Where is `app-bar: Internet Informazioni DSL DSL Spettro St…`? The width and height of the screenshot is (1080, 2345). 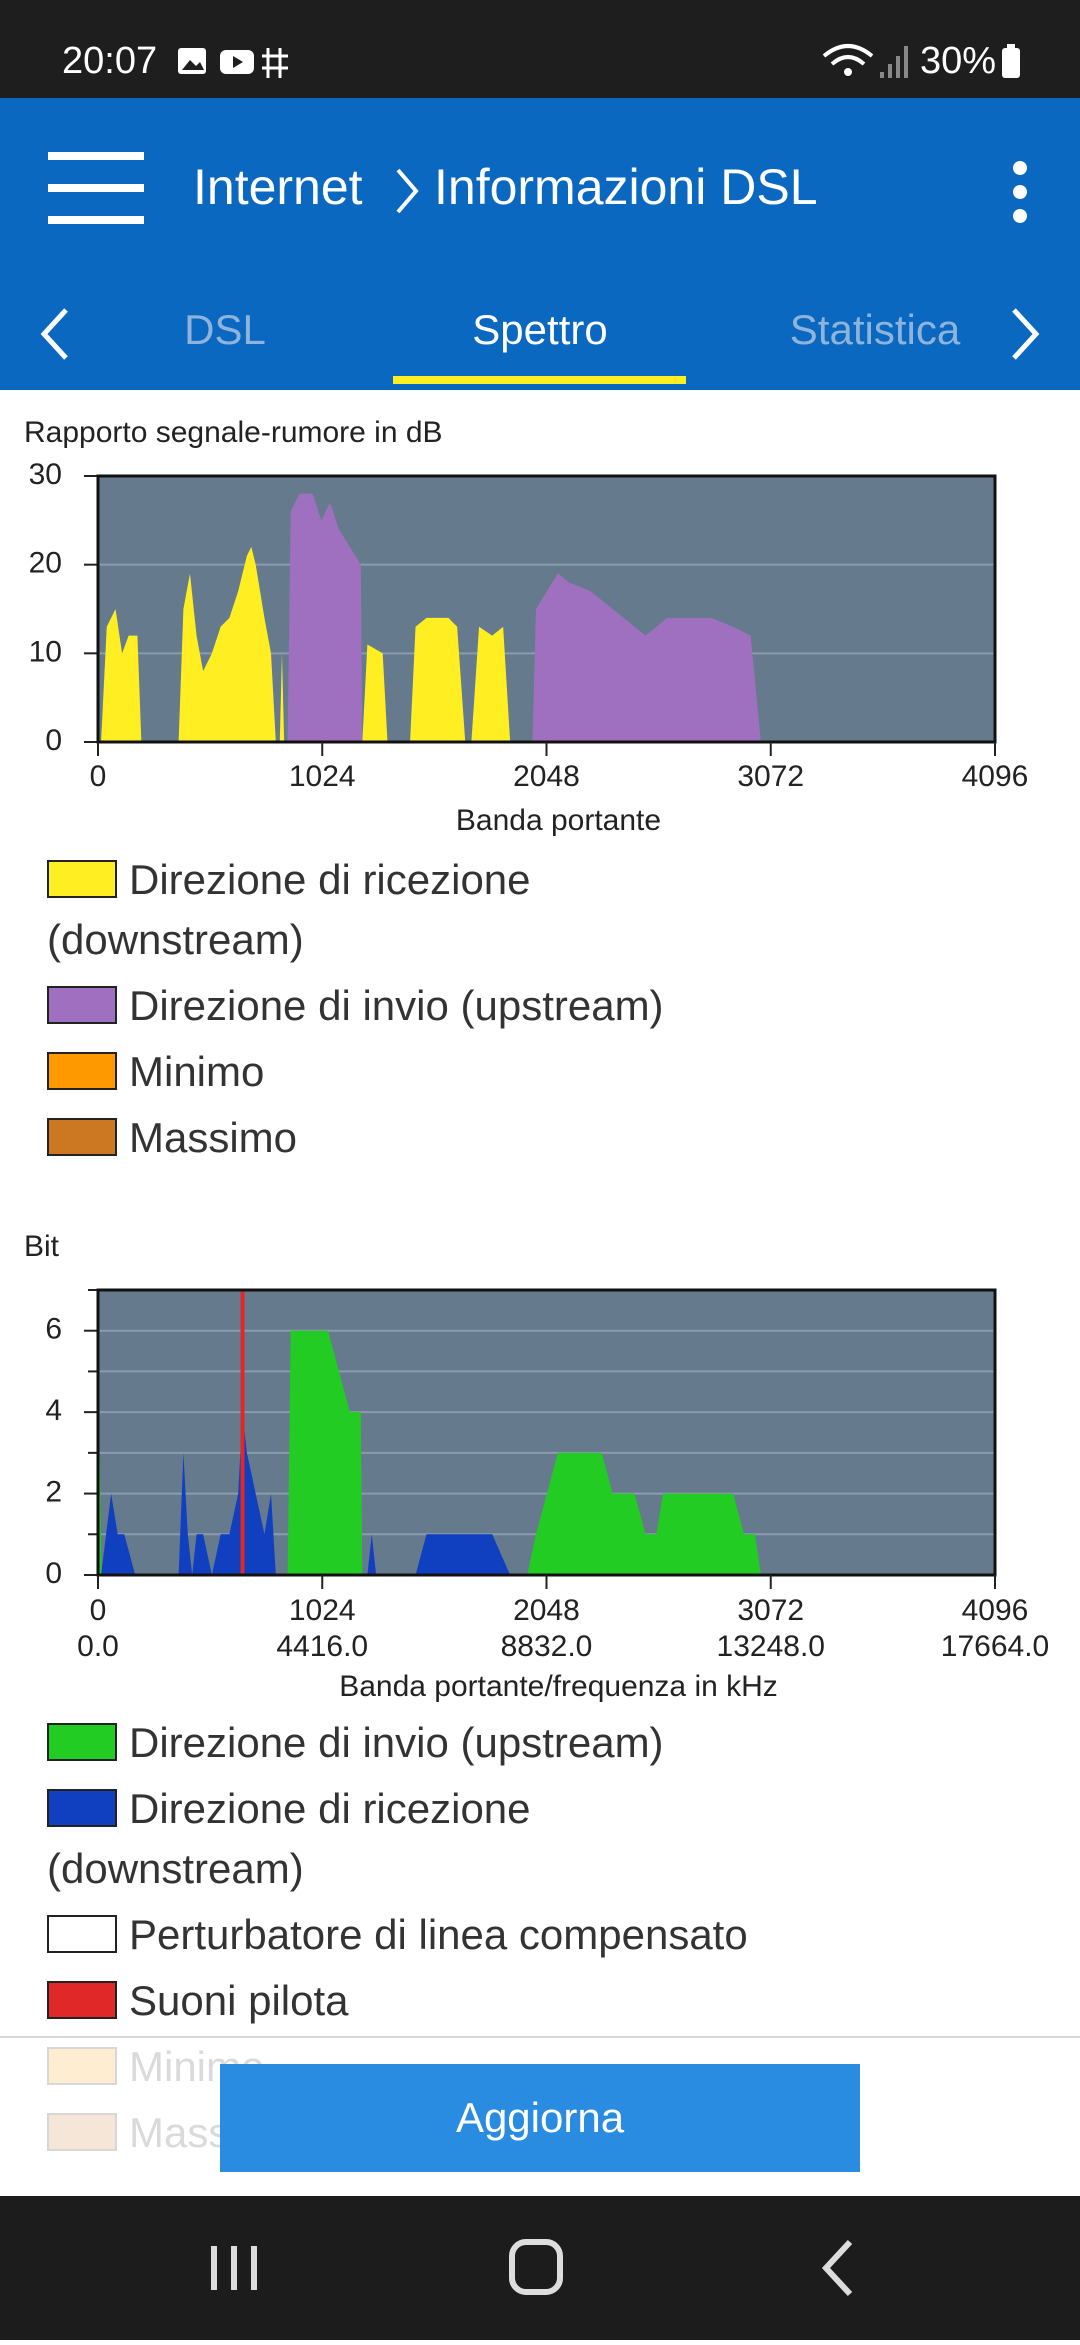 app-bar: Internet Informazioni DSL DSL Spettro St… is located at coordinates (540, 244).